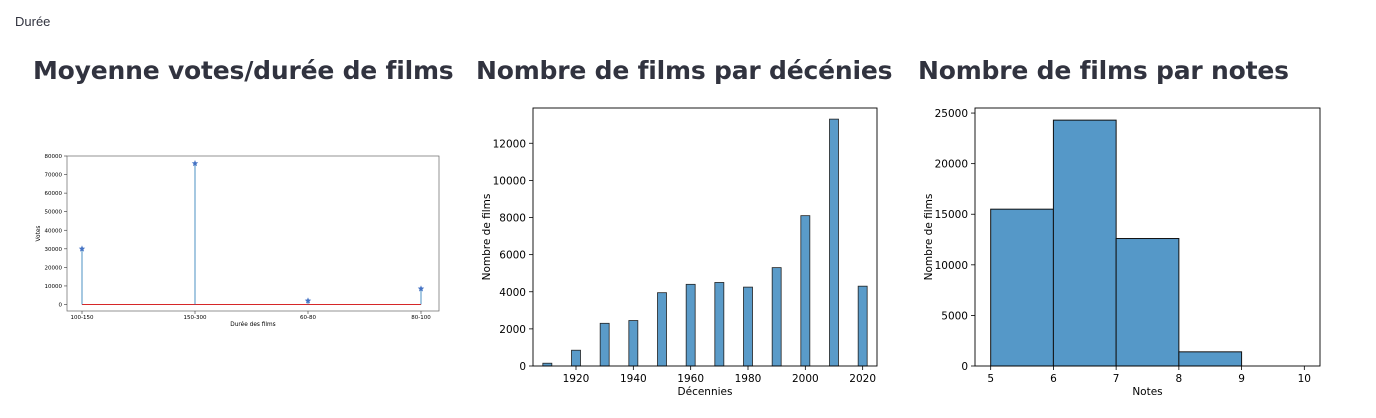 The width and height of the screenshot is (1376, 418). I want to click on x-tick-label: 60-80, so click(308, 318).